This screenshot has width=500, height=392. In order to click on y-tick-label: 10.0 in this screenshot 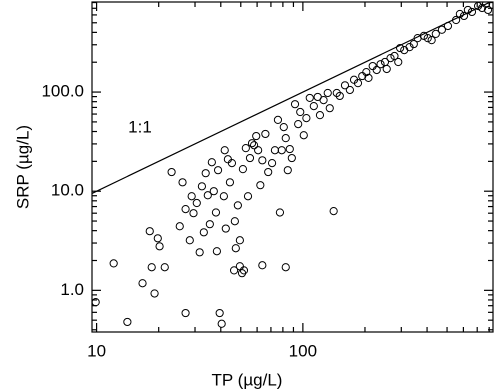, I will do `click(67, 190)`.